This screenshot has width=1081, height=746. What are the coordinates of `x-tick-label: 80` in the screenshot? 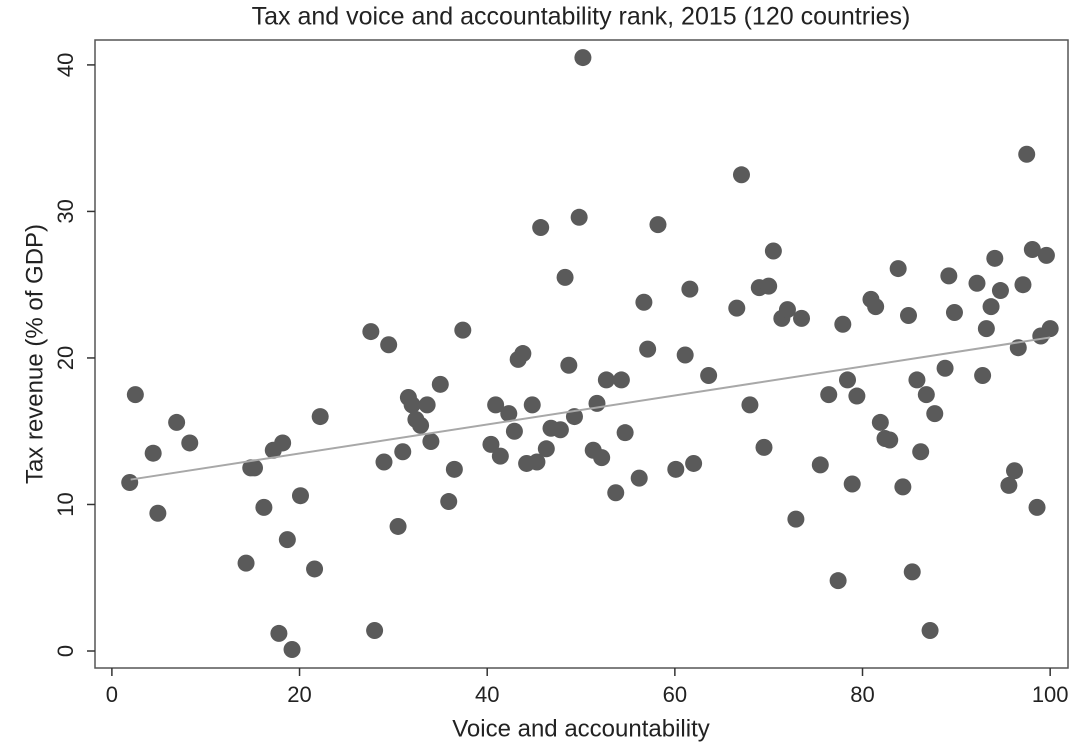 It's located at (862, 694).